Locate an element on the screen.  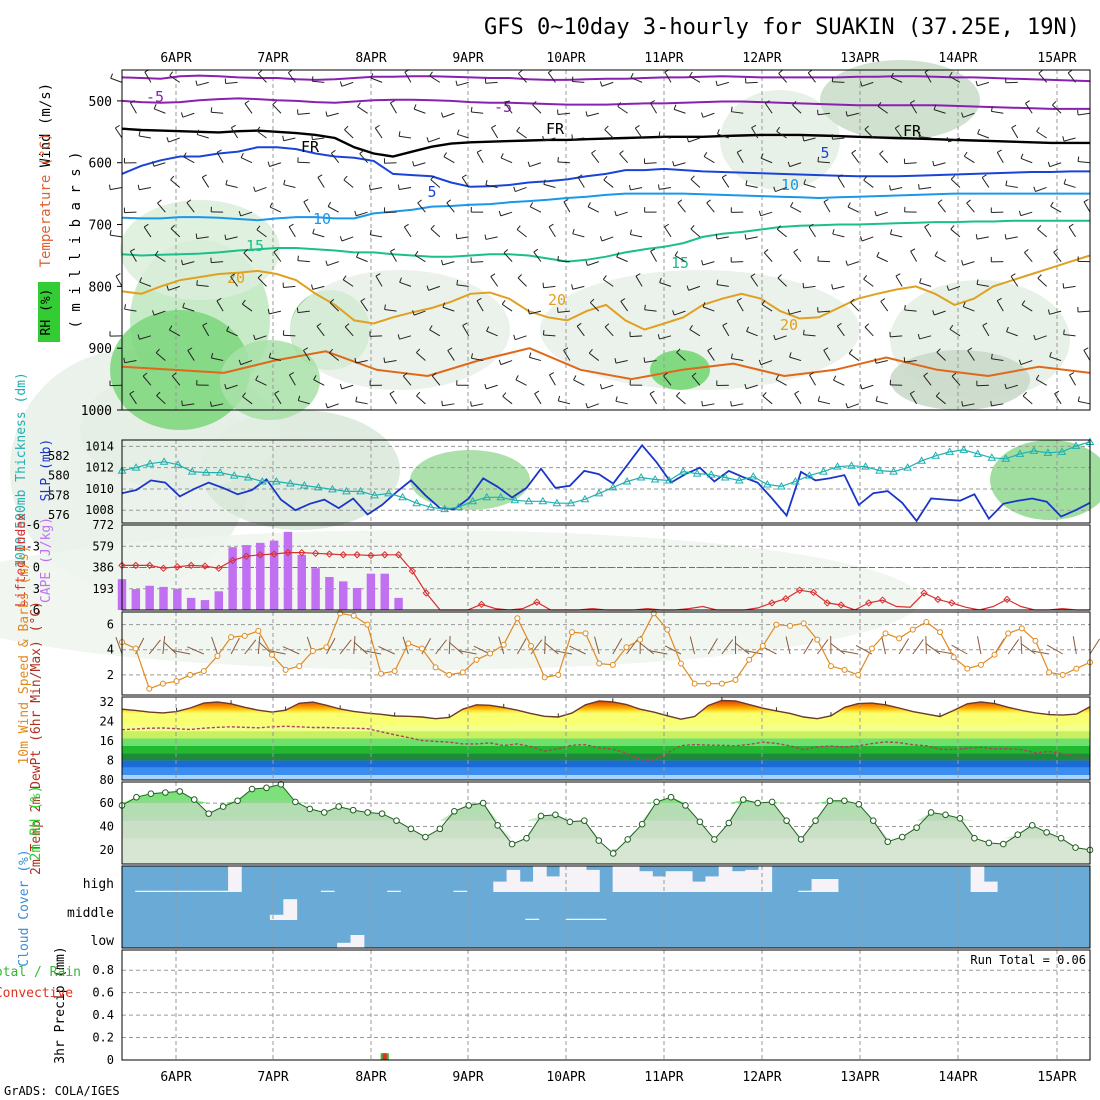
rh-tick-label: 60 is located at coordinates (107, 803).